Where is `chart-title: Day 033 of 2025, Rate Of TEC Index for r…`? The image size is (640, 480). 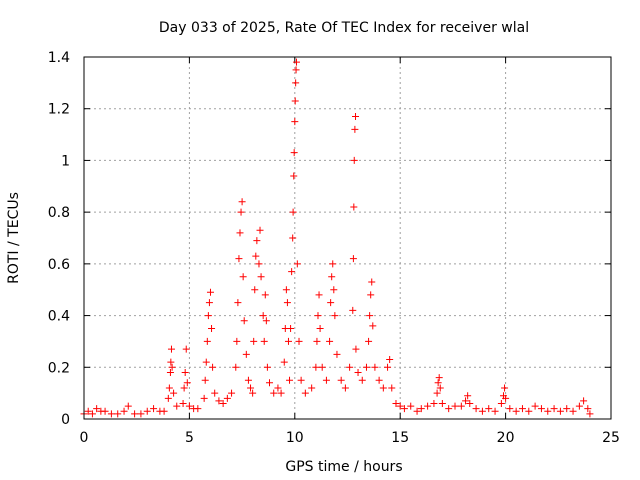
chart-title: Day 033 of 2025, Rate Of TEC Index for r… is located at coordinates (344, 28).